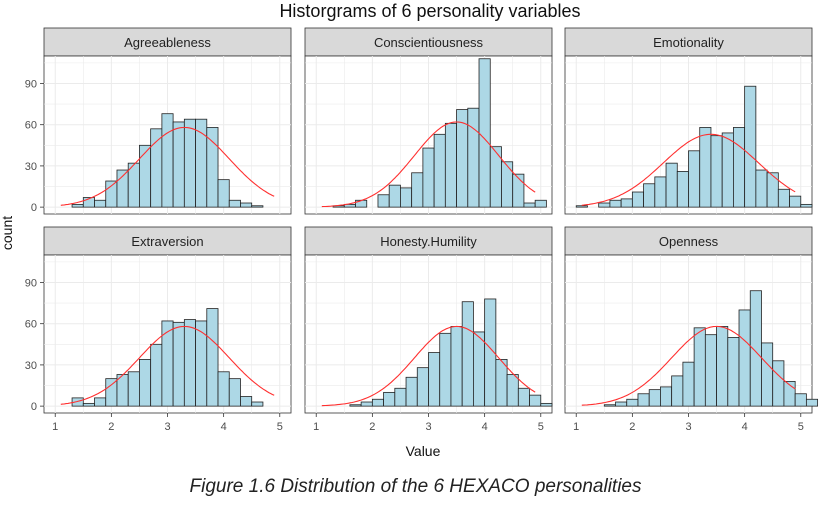  I want to click on facet-strip-label: Extraversion, so click(167, 241).